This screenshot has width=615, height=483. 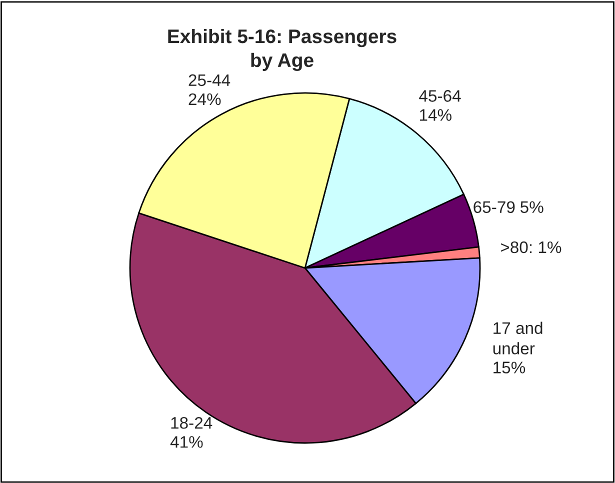 I want to click on data-label: 15%, so click(x=510, y=368).